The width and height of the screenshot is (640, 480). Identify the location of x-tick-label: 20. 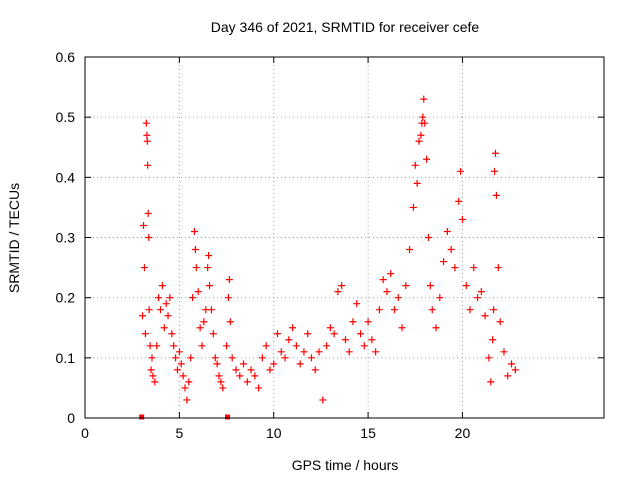
(463, 433).